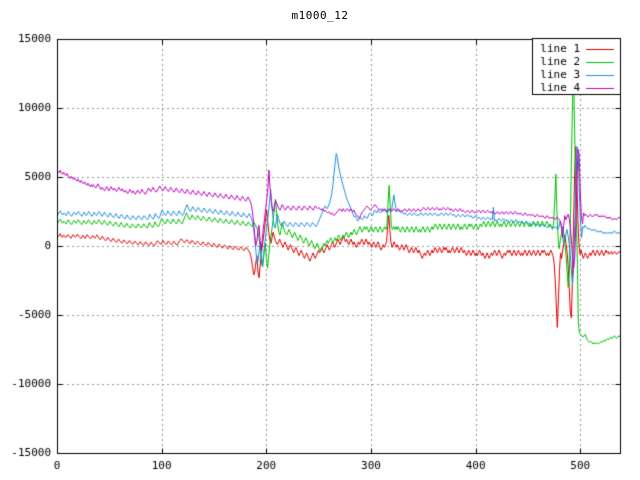 Image resolution: width=640 pixels, height=480 pixels. What do you see at coordinates (320, 15) in the screenshot?
I see `chart-title: m1000_12` at bounding box center [320, 15].